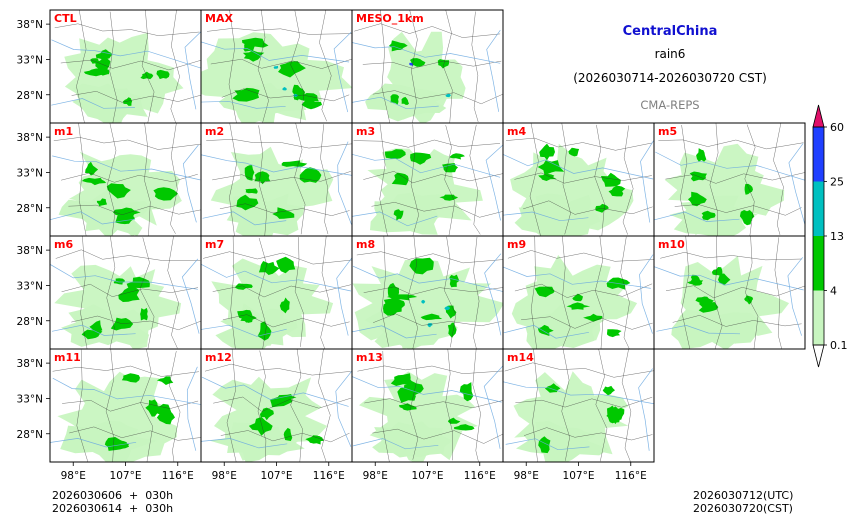 Image resolution: width=860 pixels, height=525 pixels. I want to click on panel-label: m1, so click(63, 131).